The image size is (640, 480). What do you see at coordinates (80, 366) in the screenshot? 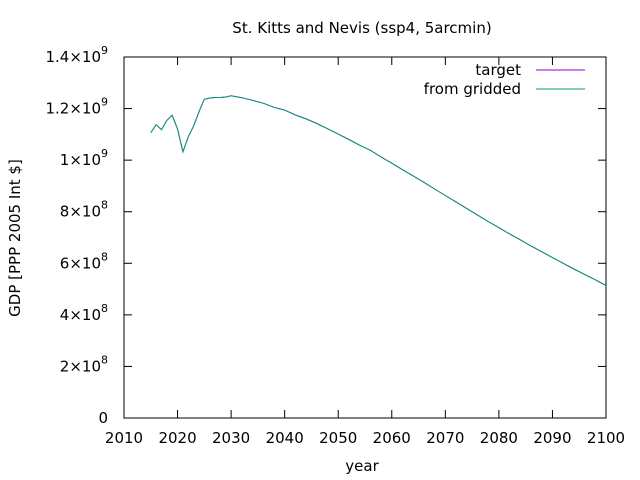
I see `y-tick-mantissa: 2×10` at bounding box center [80, 366].